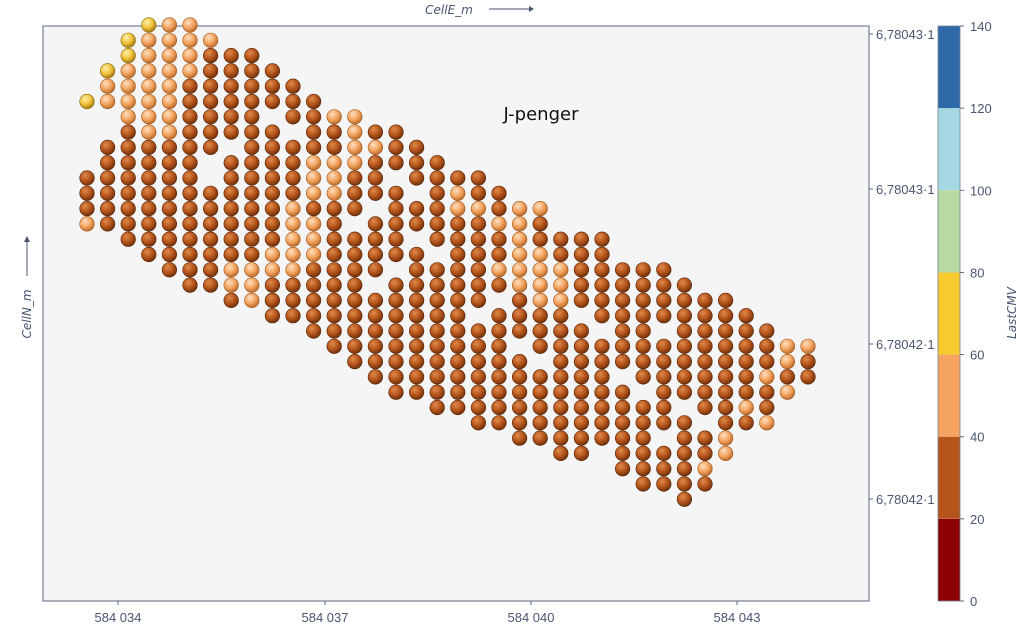 The image size is (1024, 630). What do you see at coordinates (981, 108) in the screenshot?
I see `colorbar-tick-label: 120` at bounding box center [981, 108].